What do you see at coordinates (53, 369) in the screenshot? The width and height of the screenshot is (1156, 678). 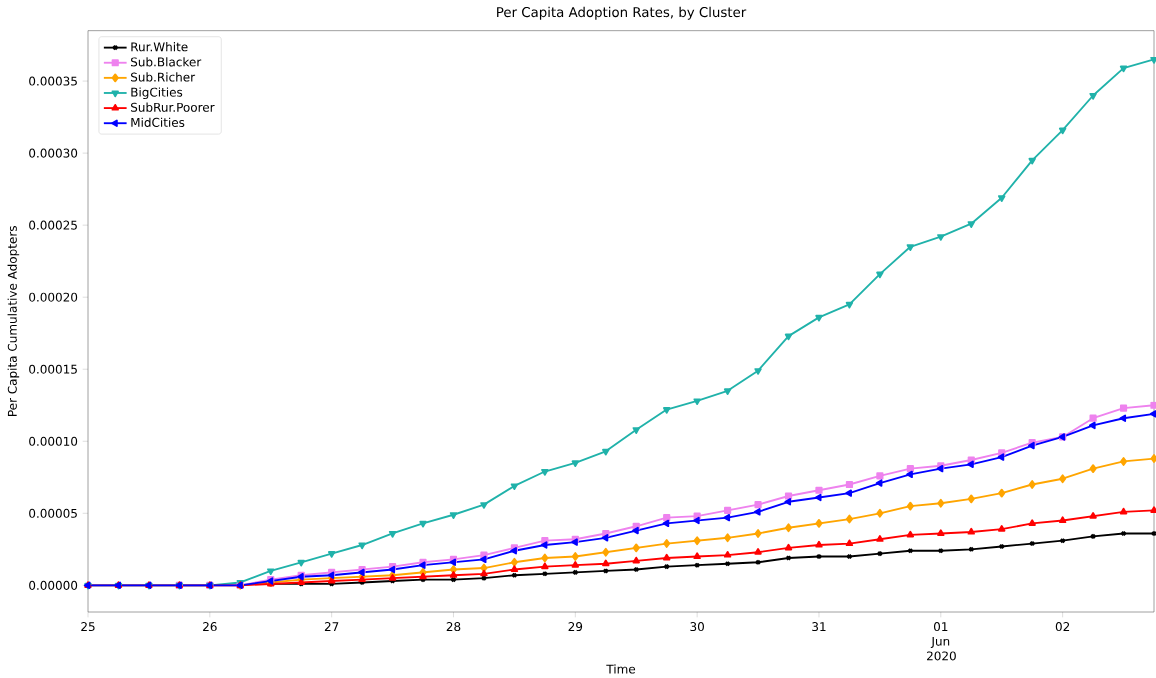 I see `y-tick-label: 0.00015` at bounding box center [53, 369].